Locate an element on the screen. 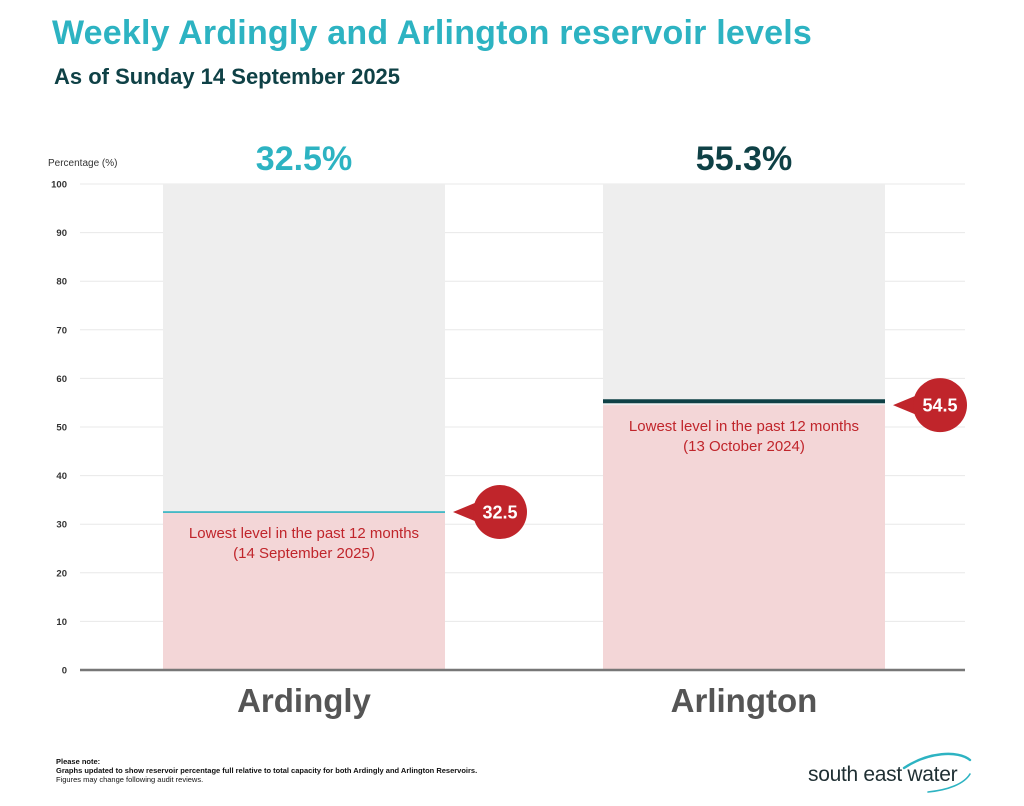  y-tick-label: 20 is located at coordinates (61, 573).